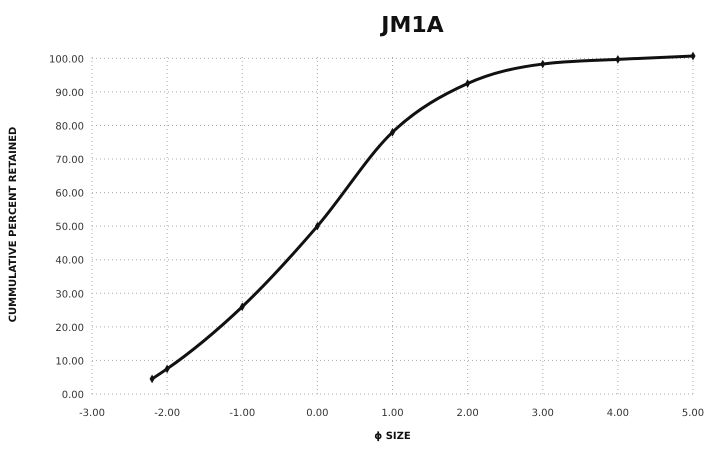  I want to click on x-tick-label: 4.00, so click(618, 413).